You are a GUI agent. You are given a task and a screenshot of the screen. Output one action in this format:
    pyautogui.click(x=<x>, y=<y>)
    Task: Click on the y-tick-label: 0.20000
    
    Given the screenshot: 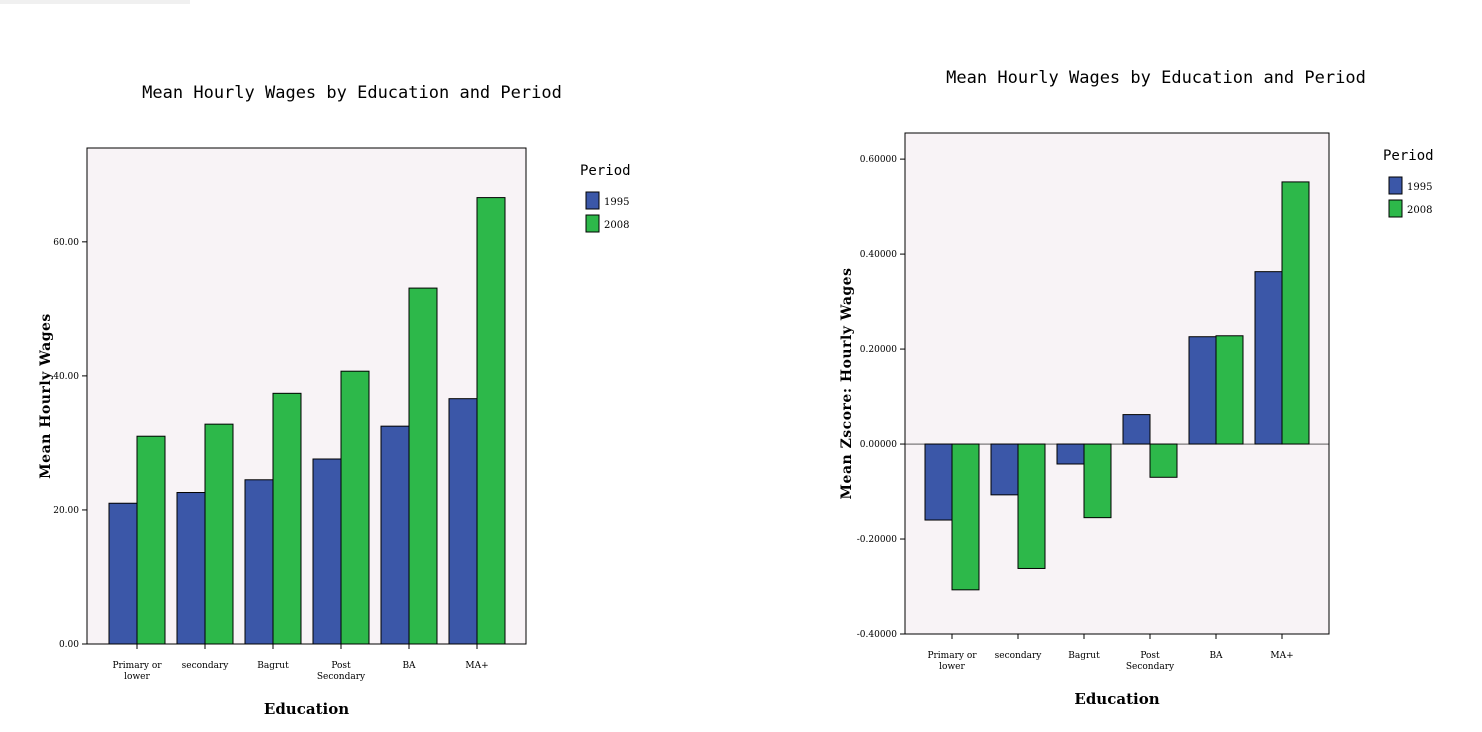 What is the action you would take?
    pyautogui.click(x=878, y=350)
    